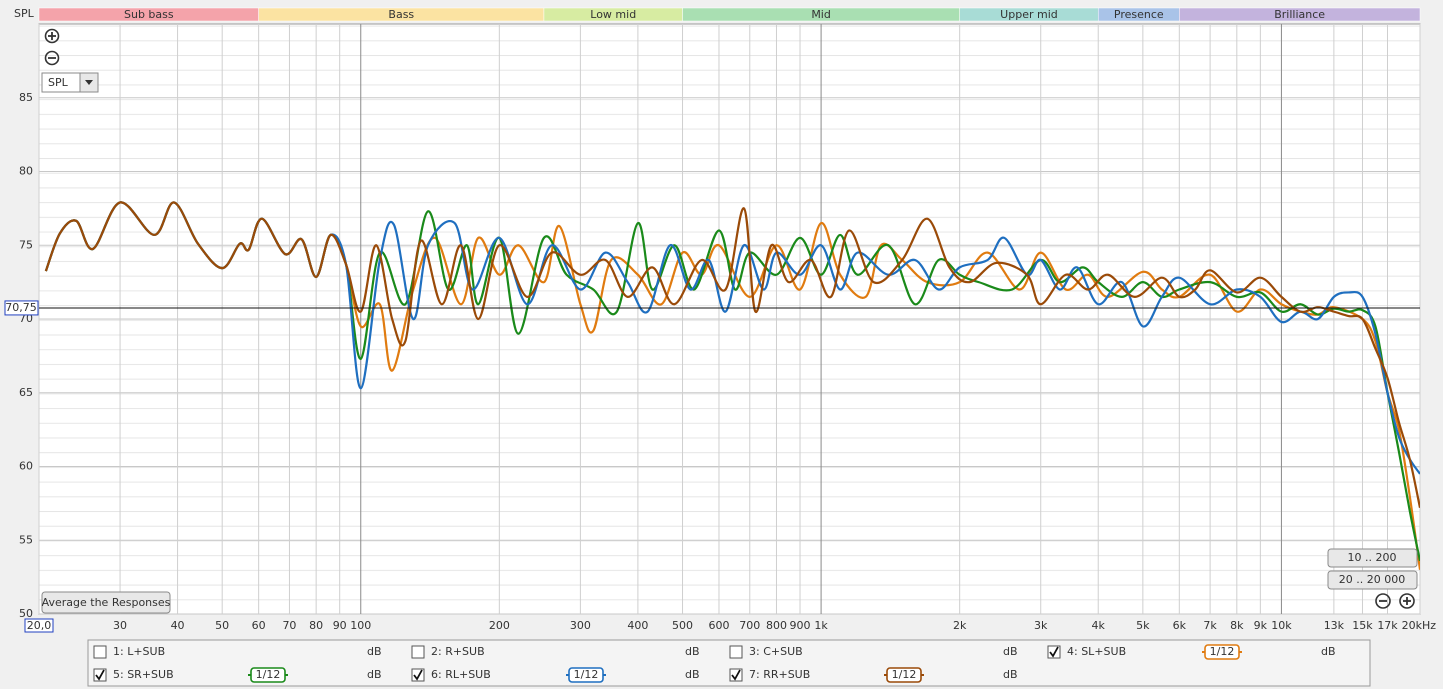 The width and height of the screenshot is (1443, 689). Describe the element at coordinates (613, 14) in the screenshot. I see `band-label: Low mid` at that location.